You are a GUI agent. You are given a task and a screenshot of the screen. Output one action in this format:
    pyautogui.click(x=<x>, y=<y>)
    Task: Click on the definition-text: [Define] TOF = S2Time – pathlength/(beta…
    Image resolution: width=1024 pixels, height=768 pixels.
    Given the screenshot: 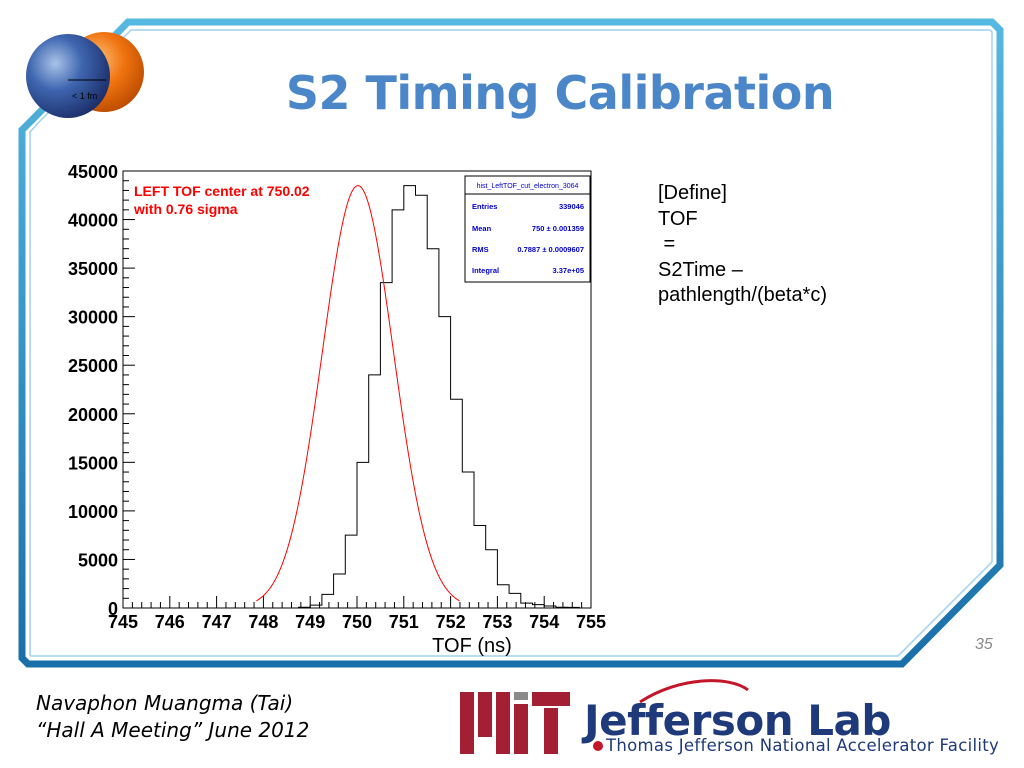 What is the action you would take?
    pyautogui.click(x=743, y=244)
    